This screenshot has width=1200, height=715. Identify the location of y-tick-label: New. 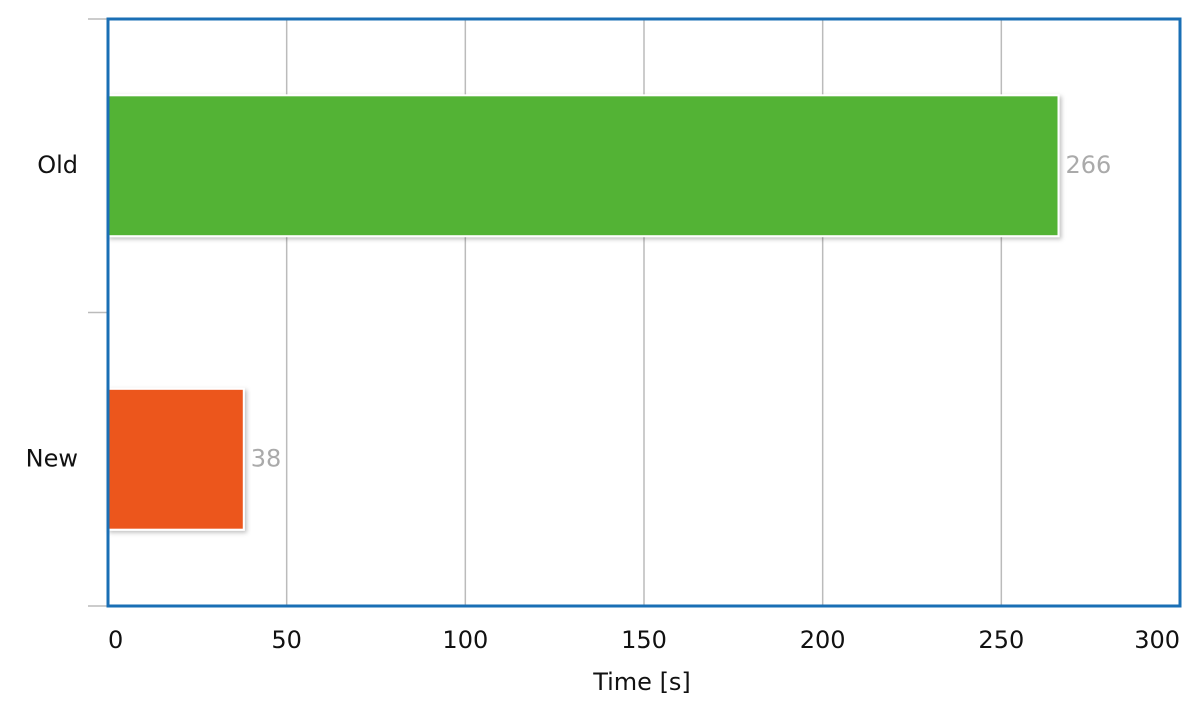
(52, 458).